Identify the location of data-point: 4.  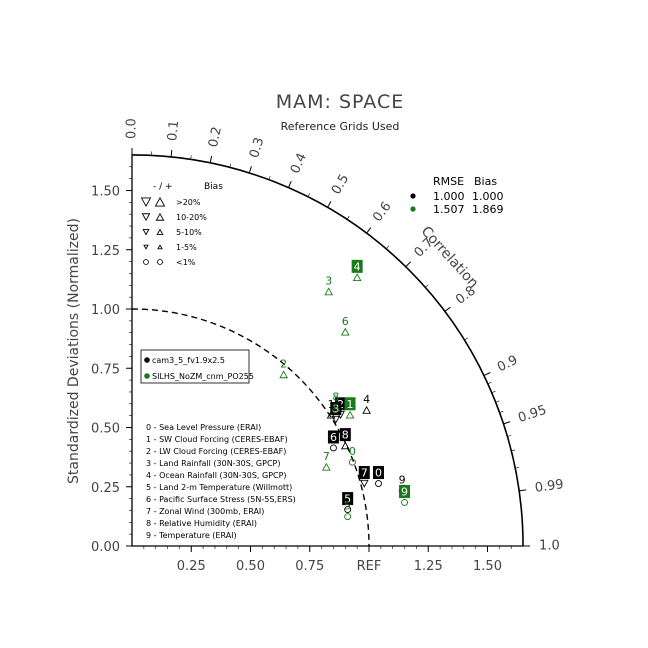
(366, 403).